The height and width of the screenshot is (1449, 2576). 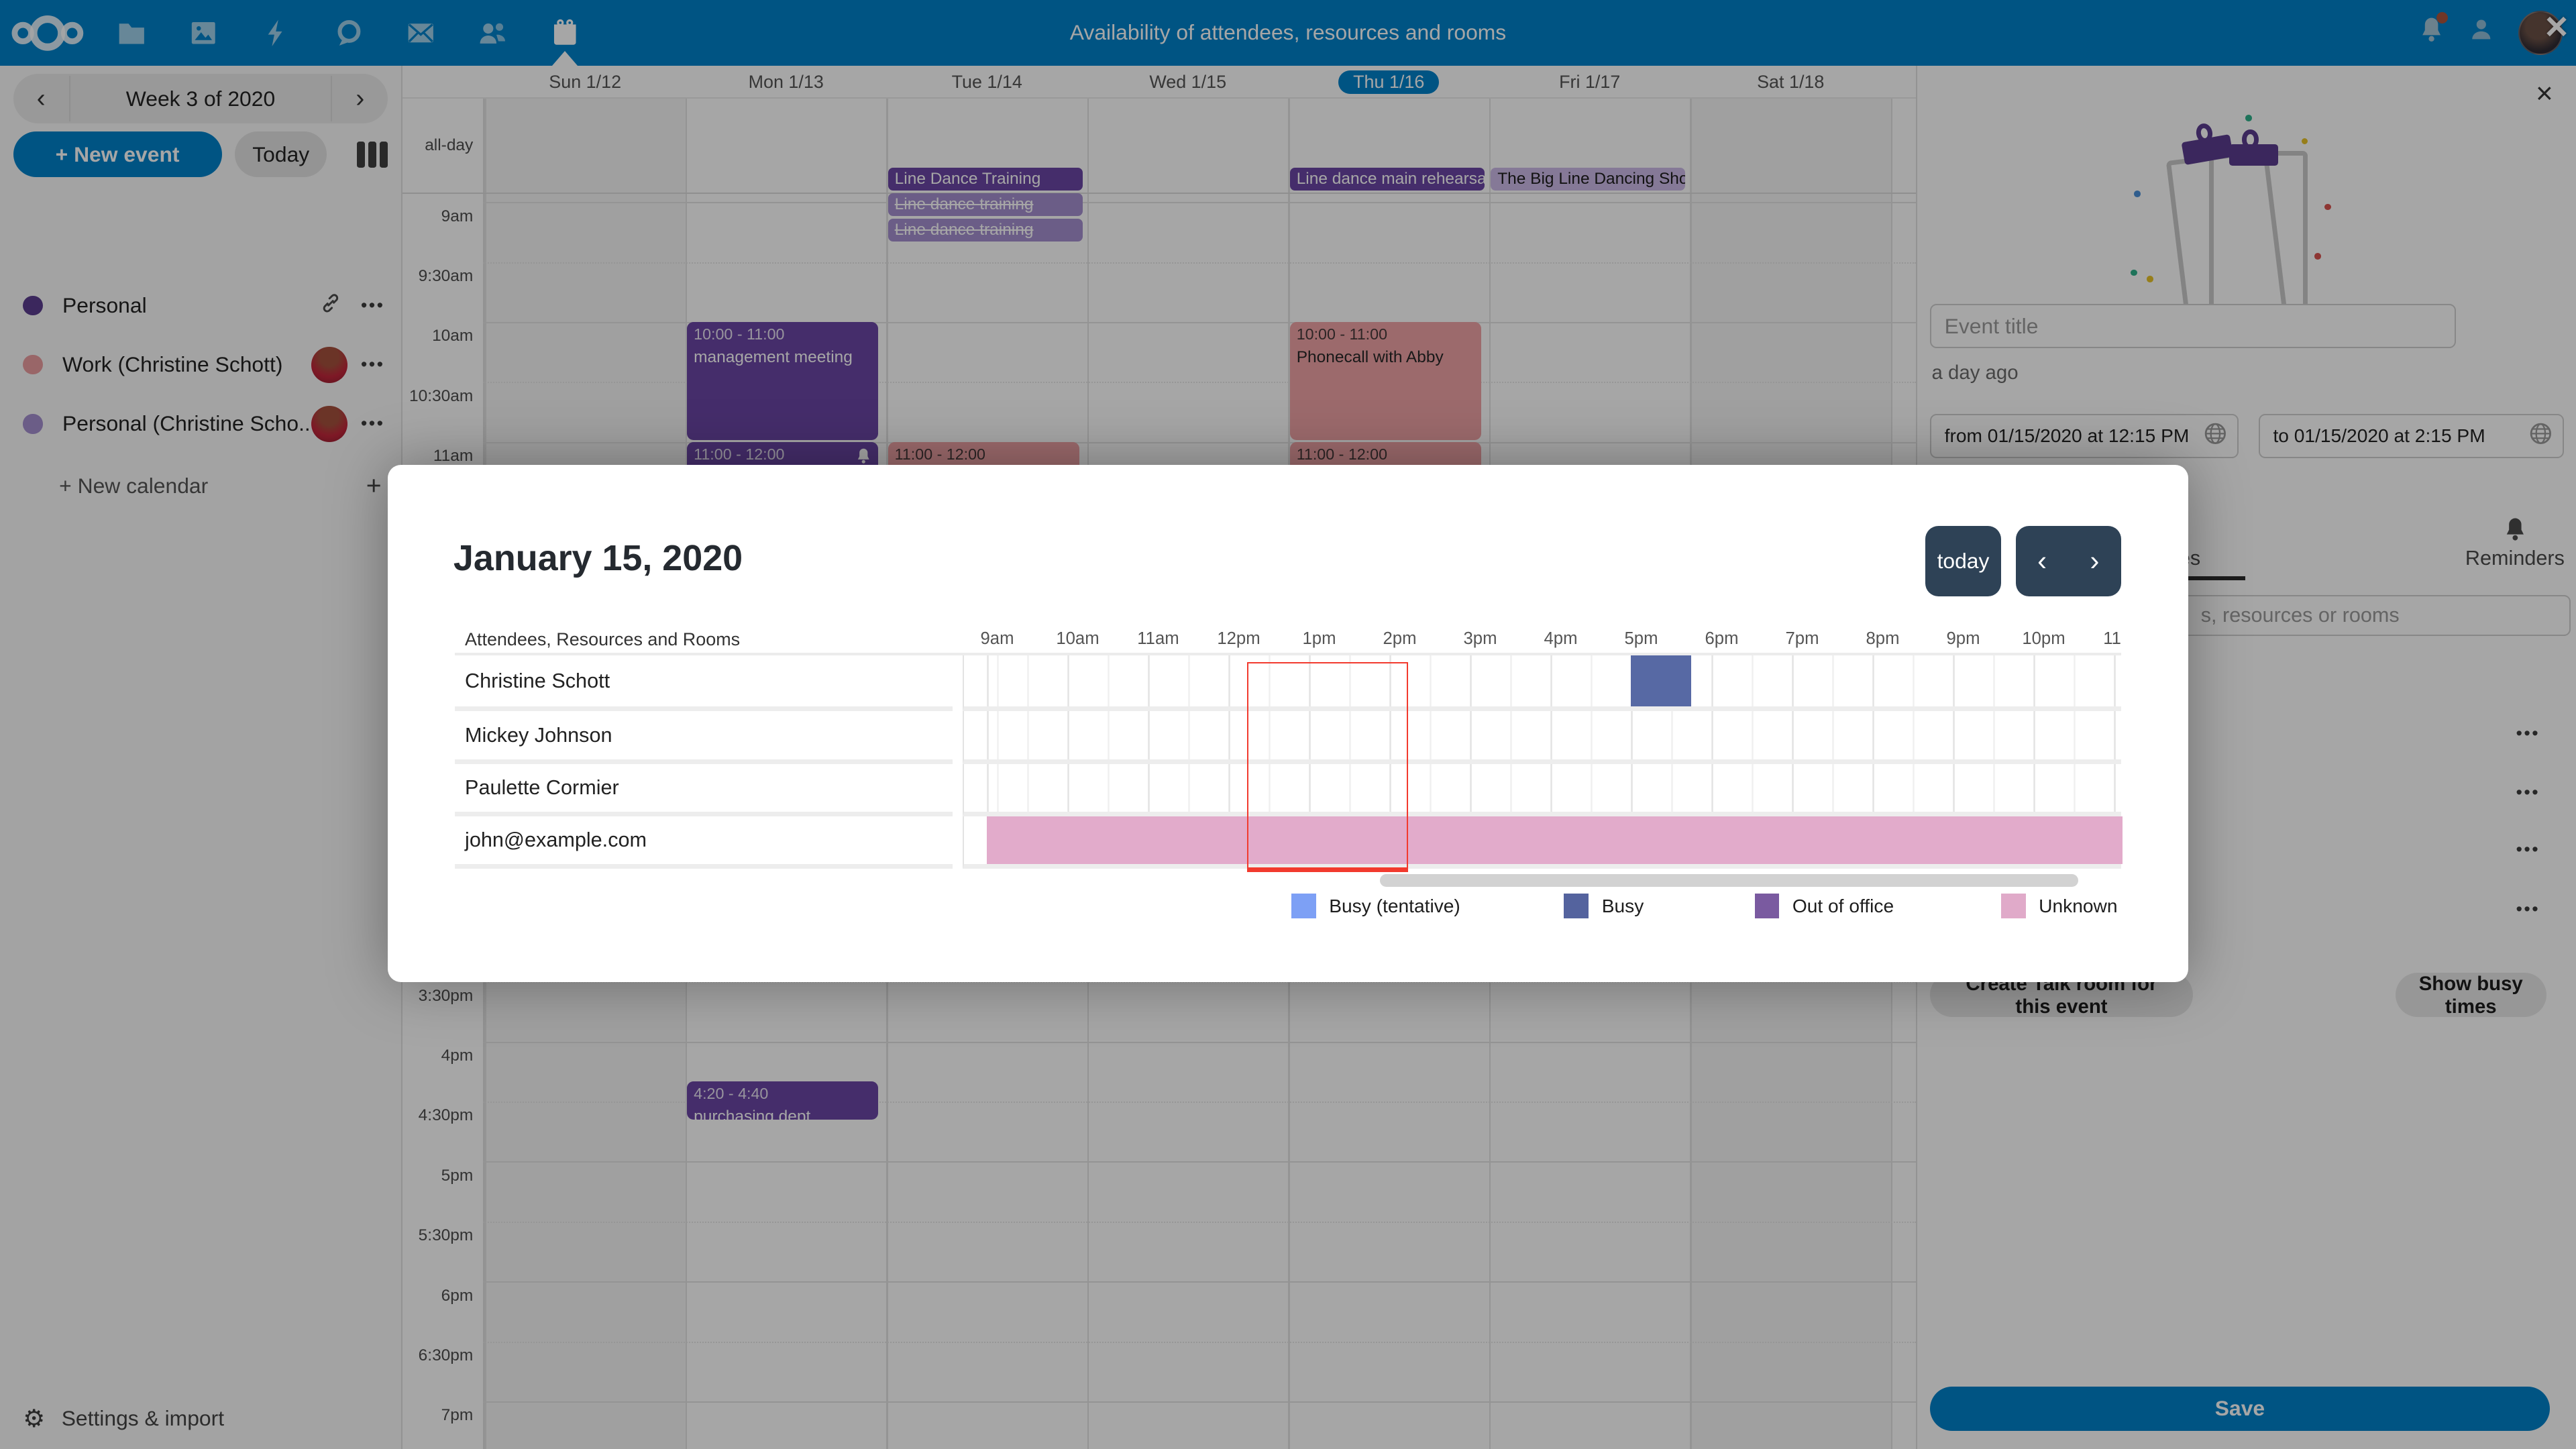 I want to click on talk-icon, so click(x=348, y=33).